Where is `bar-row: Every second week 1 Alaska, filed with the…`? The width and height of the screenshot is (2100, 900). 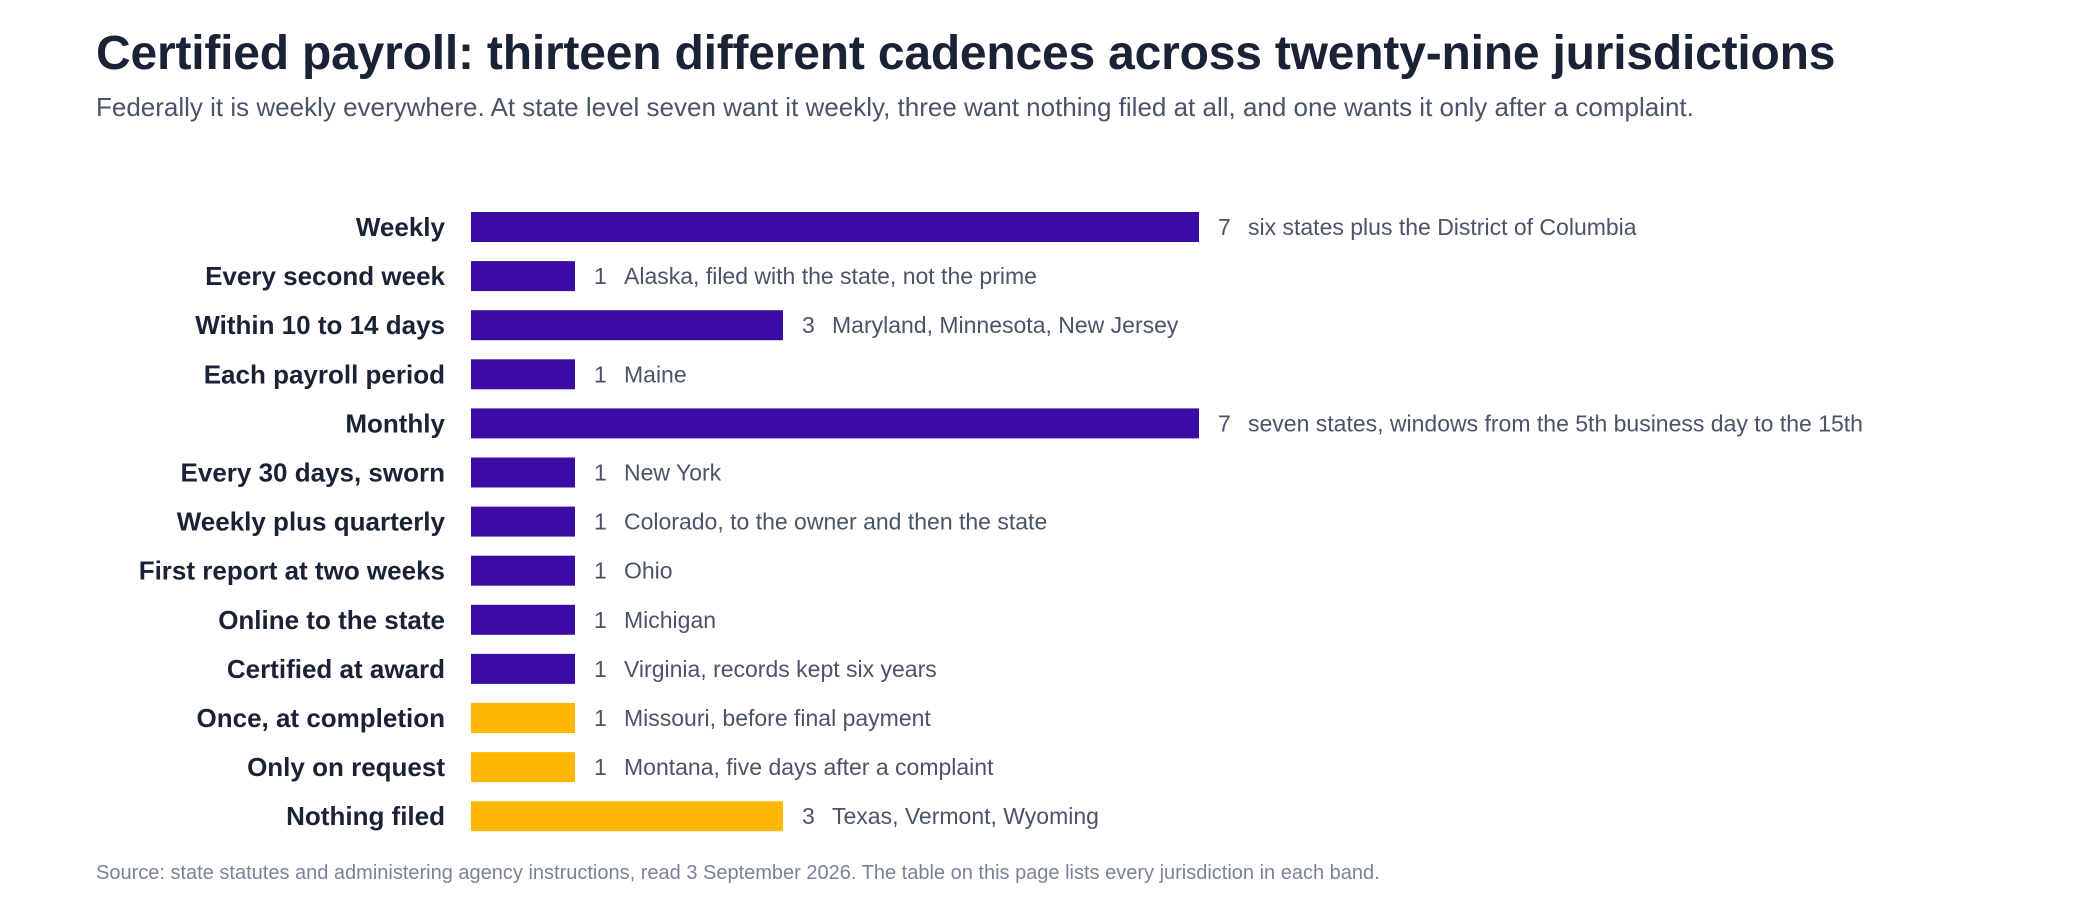
bar-row: Every second week 1 Alaska, filed with the… is located at coordinates (621, 276).